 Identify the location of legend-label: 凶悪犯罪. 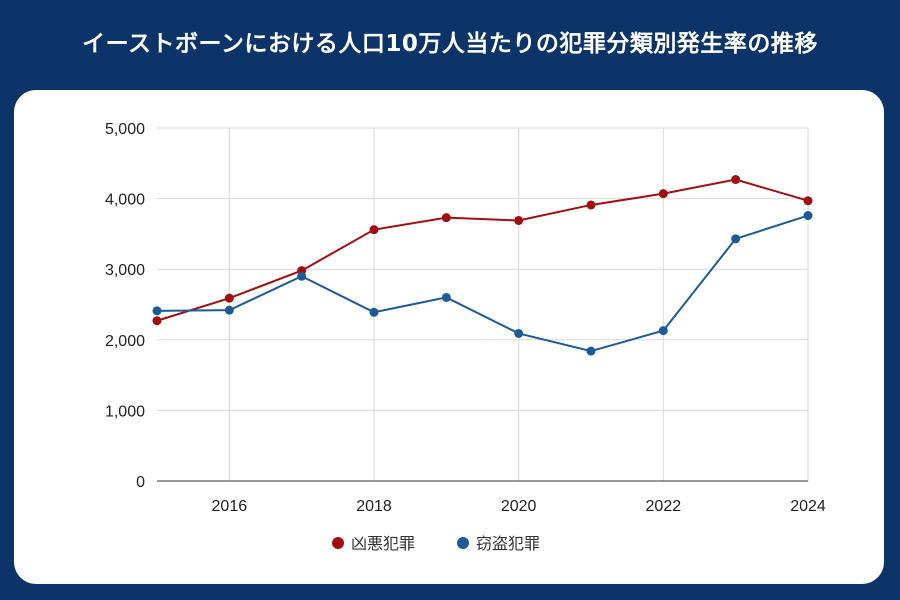
(383, 543).